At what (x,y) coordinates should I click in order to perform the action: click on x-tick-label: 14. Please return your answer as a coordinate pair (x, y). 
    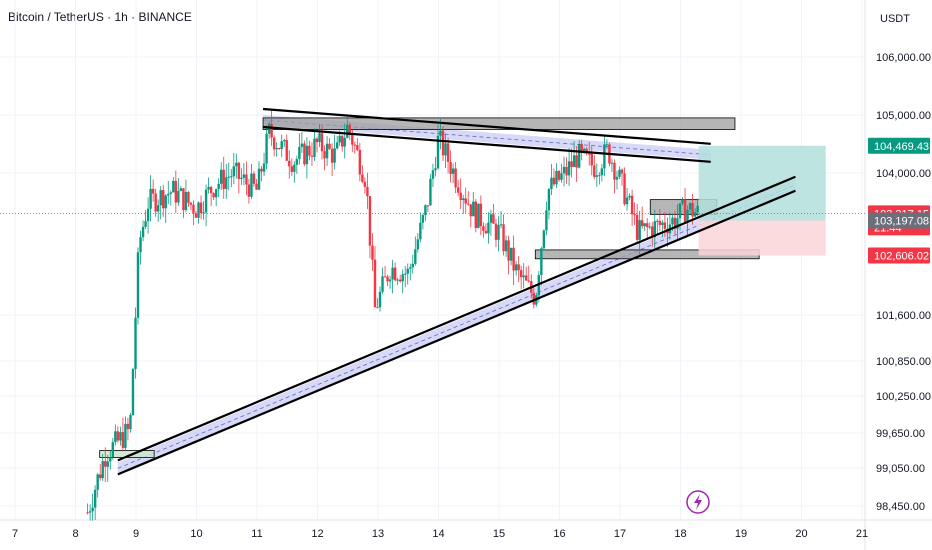
    Looking at the image, I should click on (438, 534).